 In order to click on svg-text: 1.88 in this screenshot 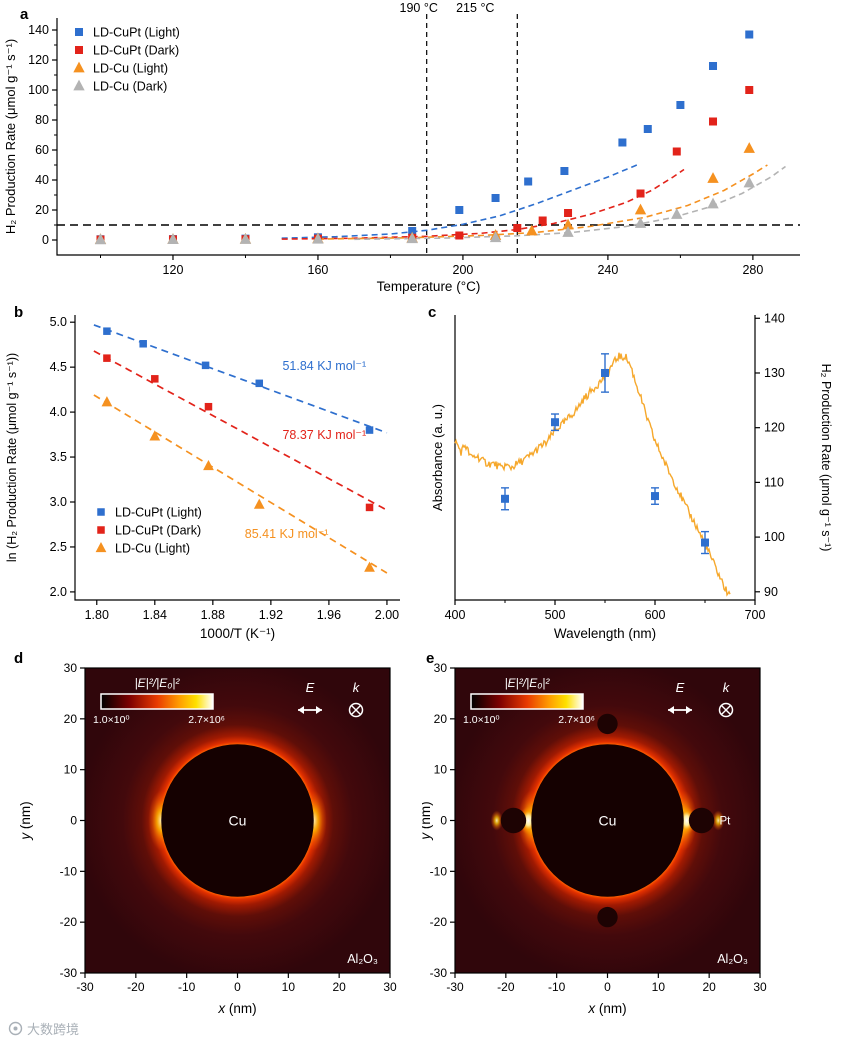, I will do `click(213, 615)`.